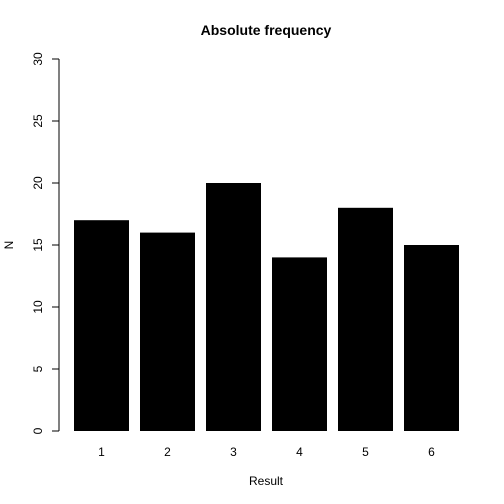 This screenshot has width=504, height=504. What do you see at coordinates (266, 481) in the screenshot?
I see `x-axis-label: Result` at bounding box center [266, 481].